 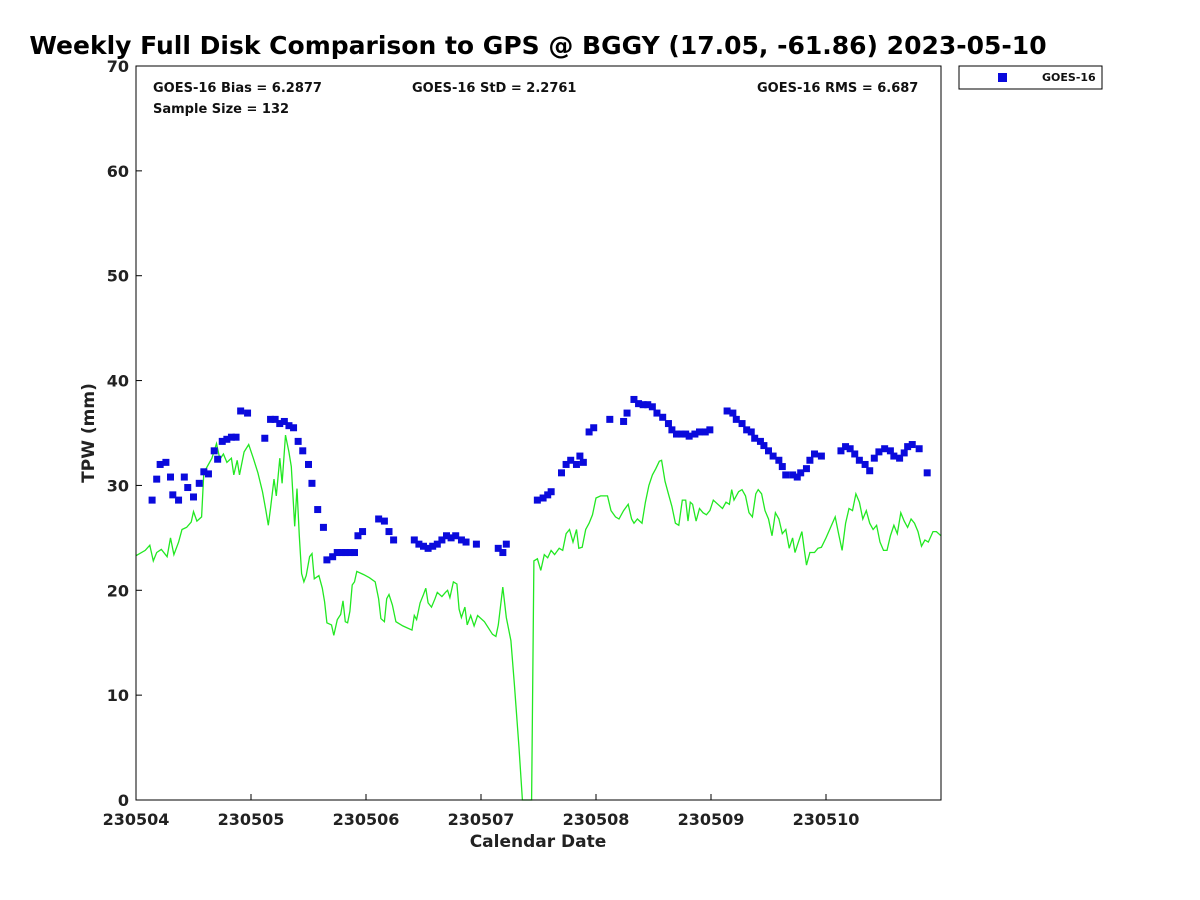 I want to click on x-axis-label: Calendar Date, so click(x=538, y=842).